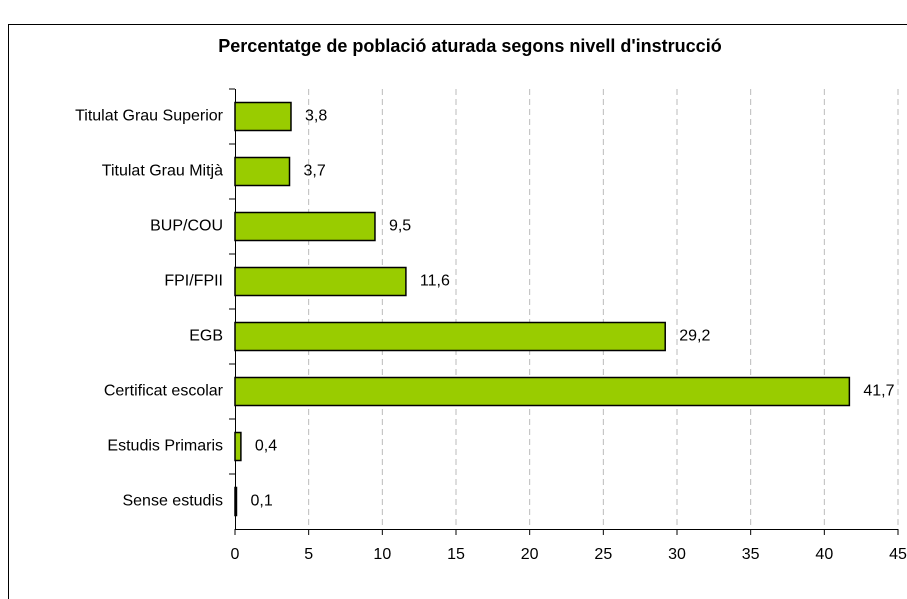 Image resolution: width=907 pixels, height=599 pixels. What do you see at coordinates (164, 391) in the screenshot?
I see `y-tick-label: Certificat escolar` at bounding box center [164, 391].